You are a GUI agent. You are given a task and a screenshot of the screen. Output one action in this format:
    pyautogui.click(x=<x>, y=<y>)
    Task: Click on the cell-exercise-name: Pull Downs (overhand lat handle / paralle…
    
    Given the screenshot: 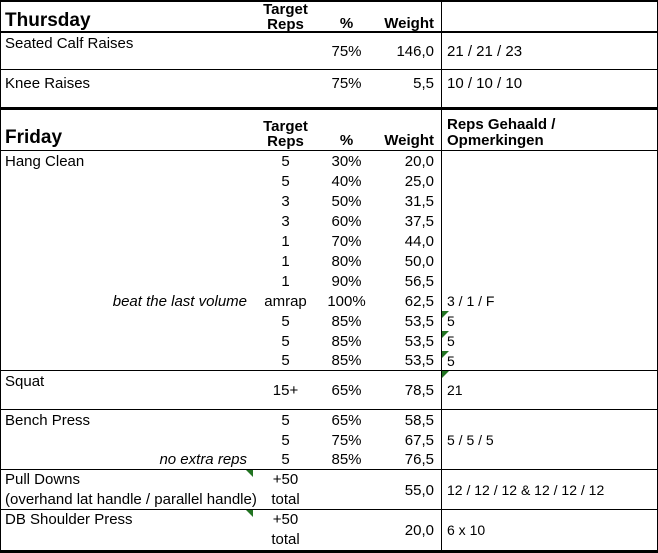 What is the action you would take?
    pyautogui.click(x=129, y=490)
    